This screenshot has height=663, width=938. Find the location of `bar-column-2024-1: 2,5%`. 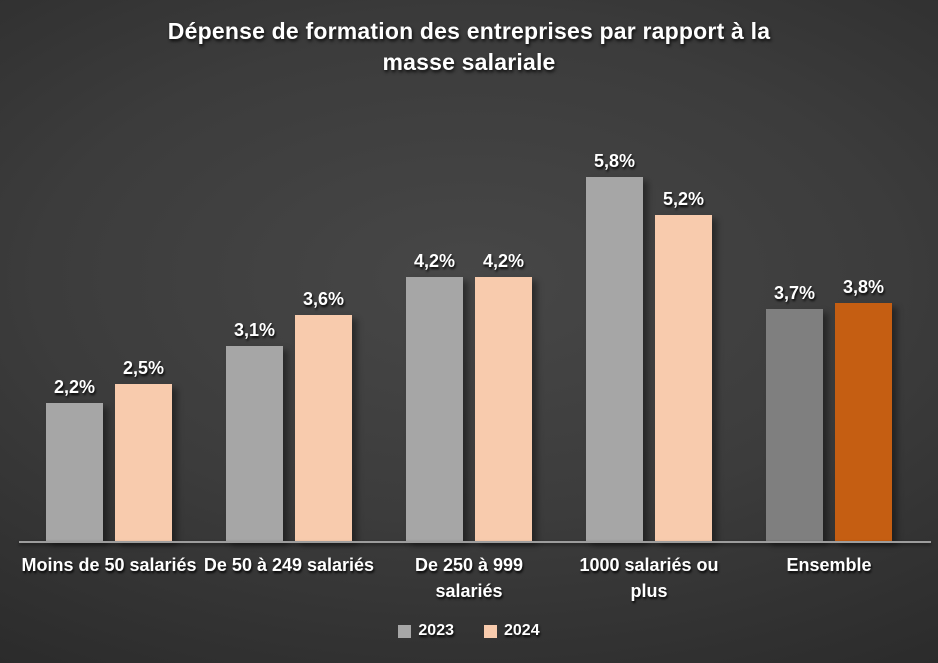

bar-column-2024-1: 2,5% is located at coordinates (143, 449).